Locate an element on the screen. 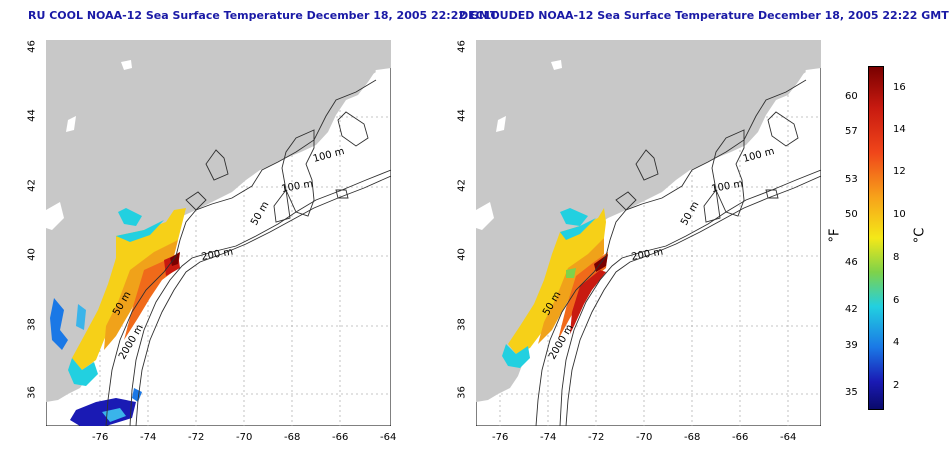  celsius-unit-label: °C is located at coordinates (920, 235).